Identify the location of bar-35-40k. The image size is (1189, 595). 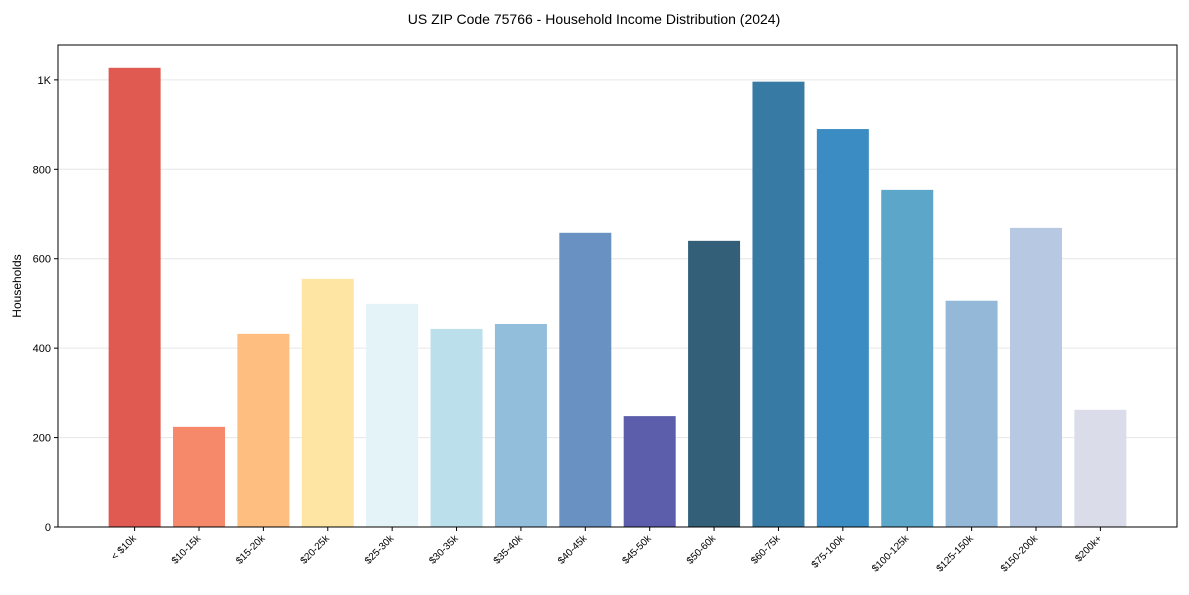
(520, 425).